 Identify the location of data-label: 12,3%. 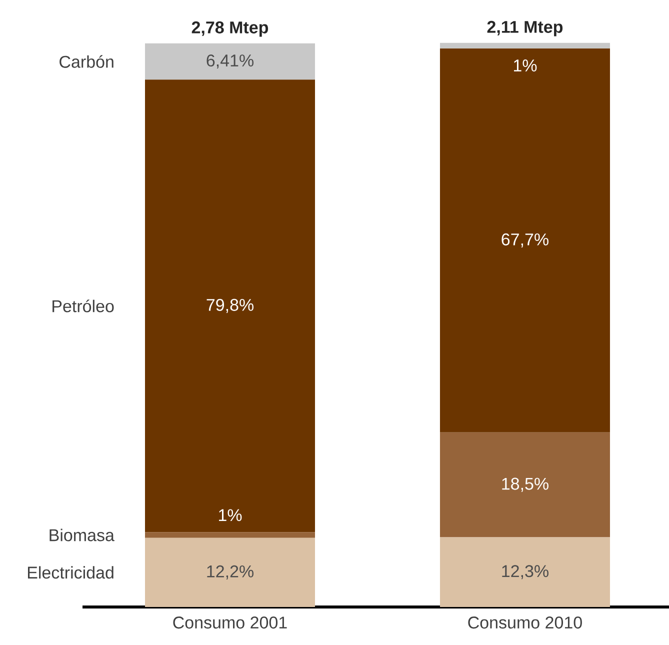
(525, 572).